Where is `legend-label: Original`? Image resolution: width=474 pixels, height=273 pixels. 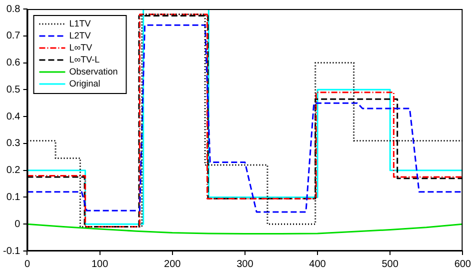
legend-label: Original is located at coordinates (84, 83).